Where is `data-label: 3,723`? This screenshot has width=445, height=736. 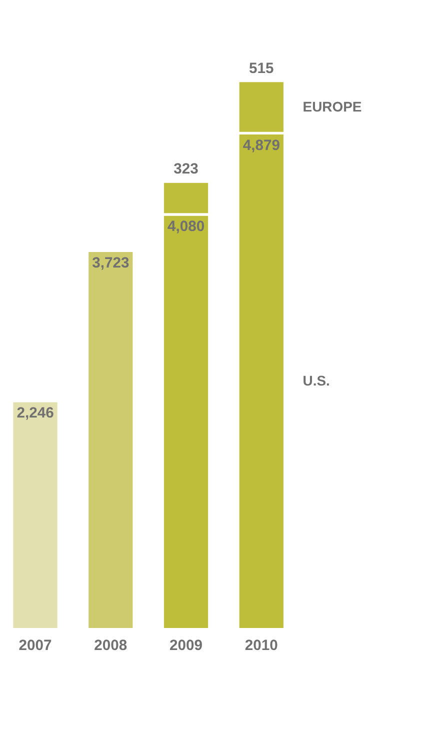 data-label: 3,723 is located at coordinates (111, 263).